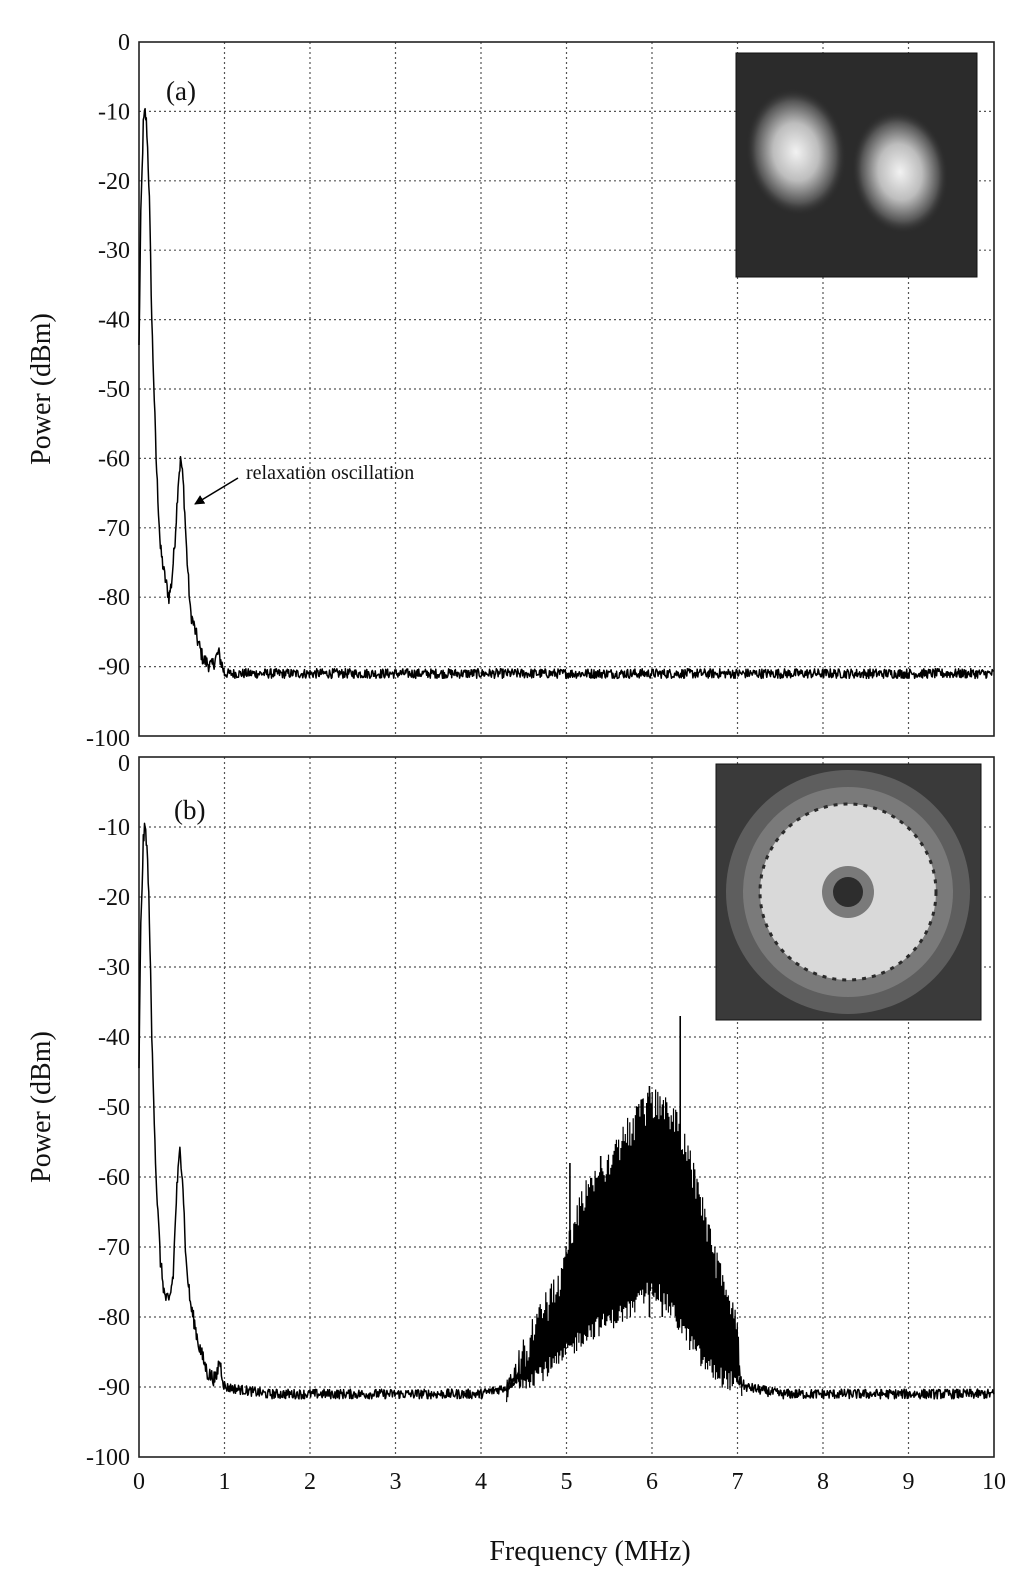 The image size is (1030, 1594). I want to click on x-tick-label: 5, so click(567, 1482).